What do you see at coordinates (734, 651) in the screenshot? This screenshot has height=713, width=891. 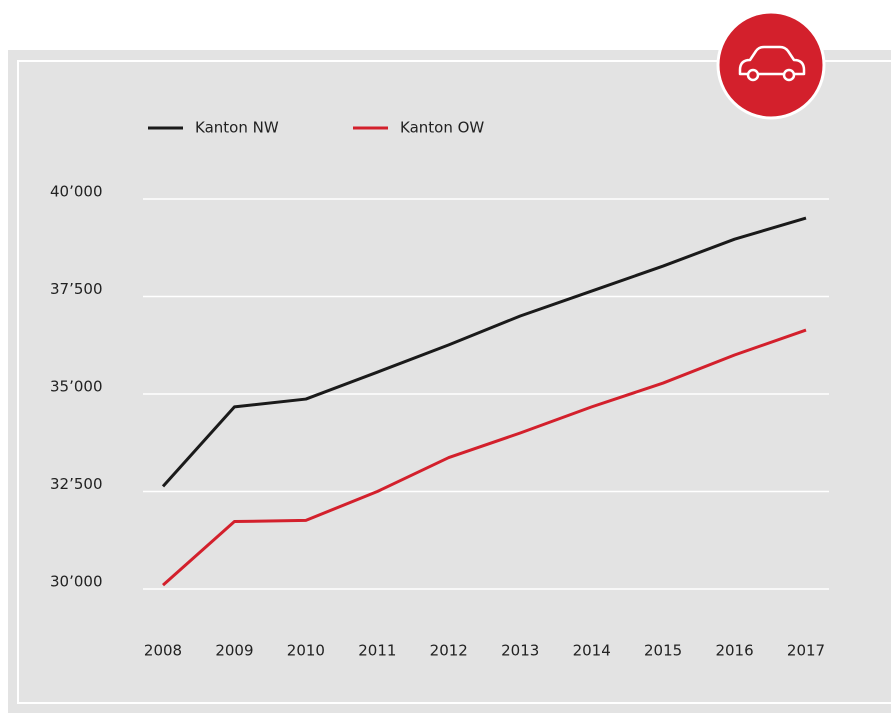 I see `x-tick-label: 2016` at bounding box center [734, 651].